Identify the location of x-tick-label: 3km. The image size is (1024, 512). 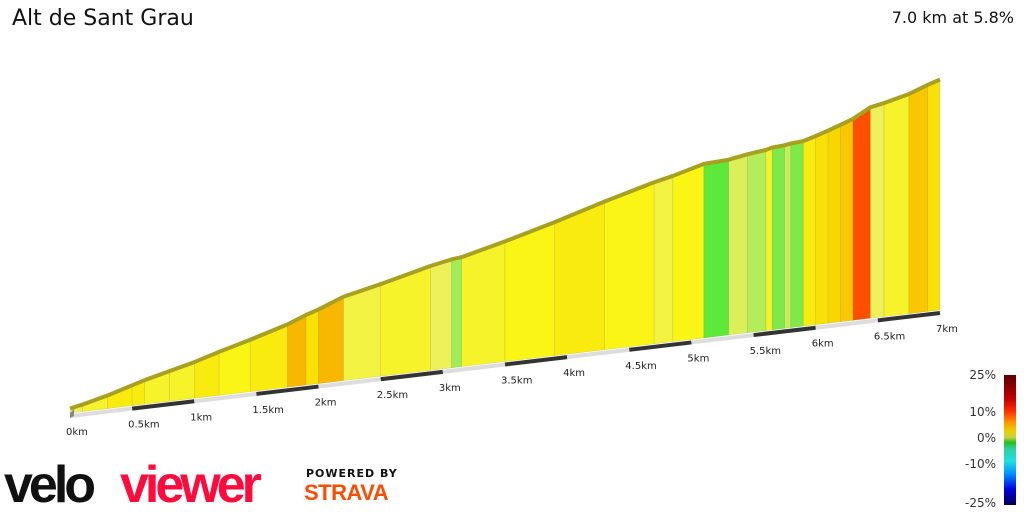
(450, 388).